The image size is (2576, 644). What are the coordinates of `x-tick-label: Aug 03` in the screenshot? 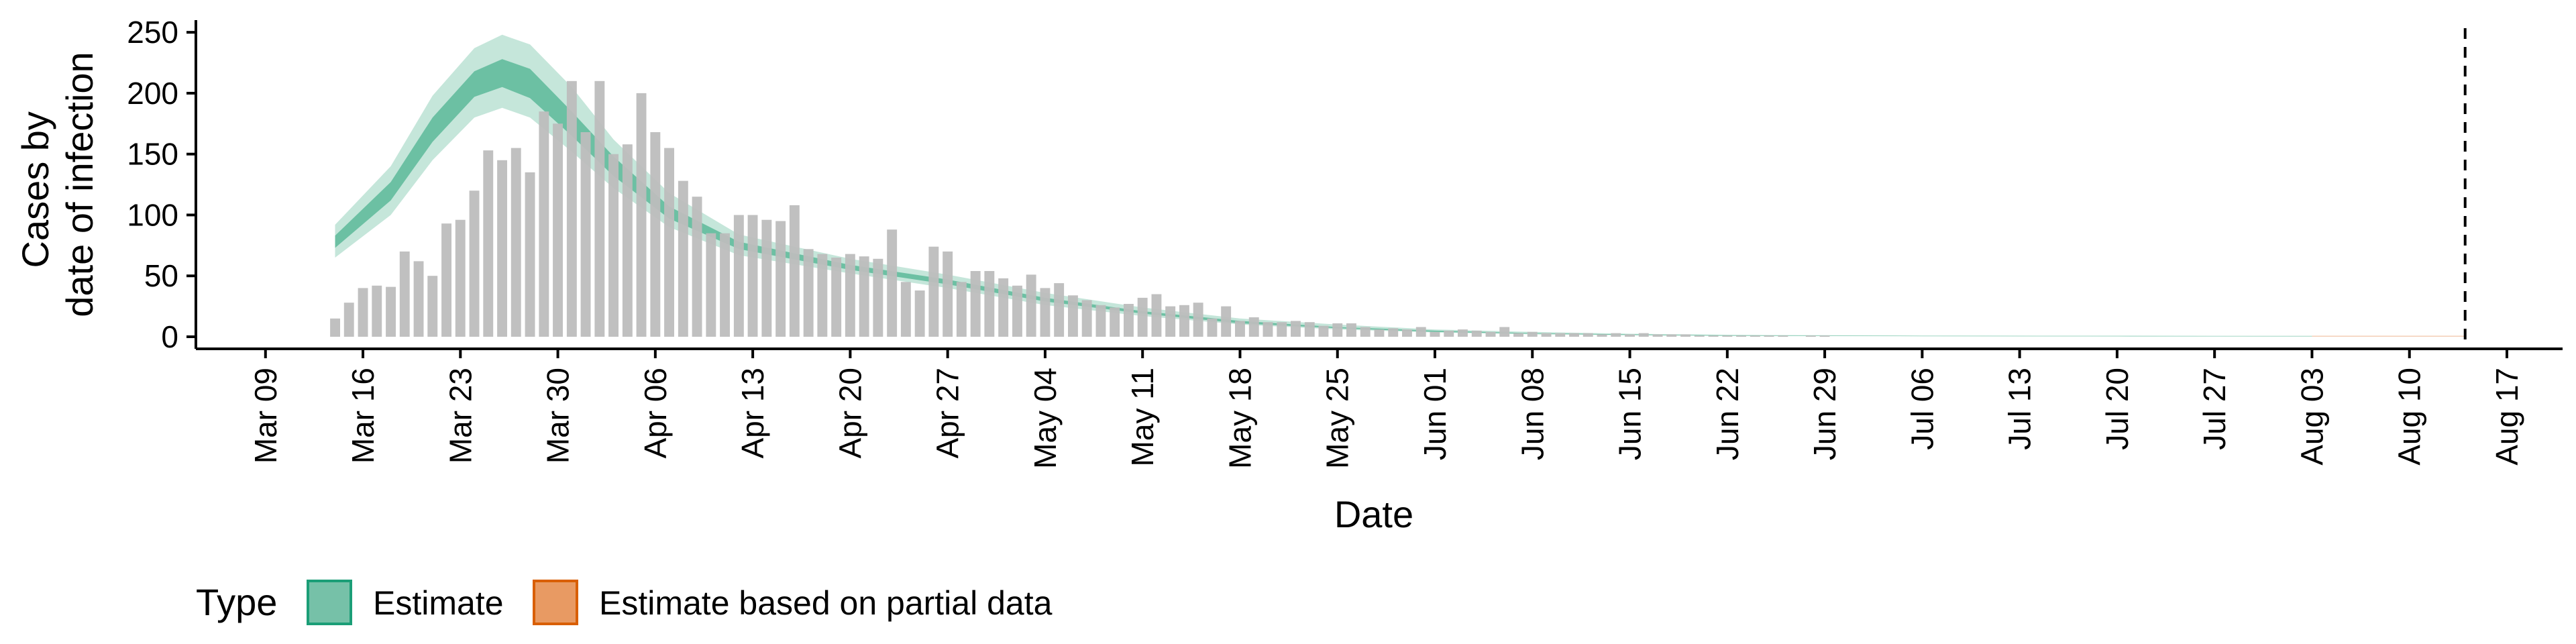 It's located at (2311, 417).